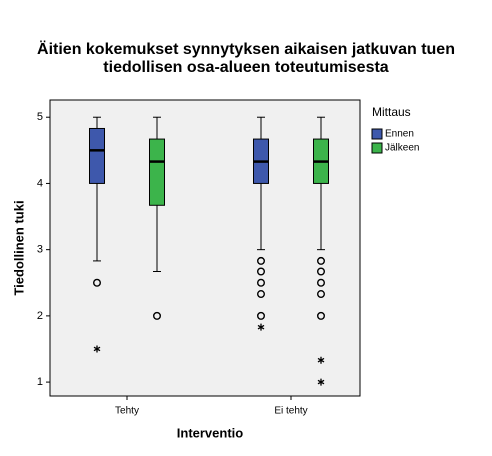  Describe the element at coordinates (246, 67) in the screenshot. I see `chart-title: tiedollisen osa-alueen toteutumisesta` at that location.